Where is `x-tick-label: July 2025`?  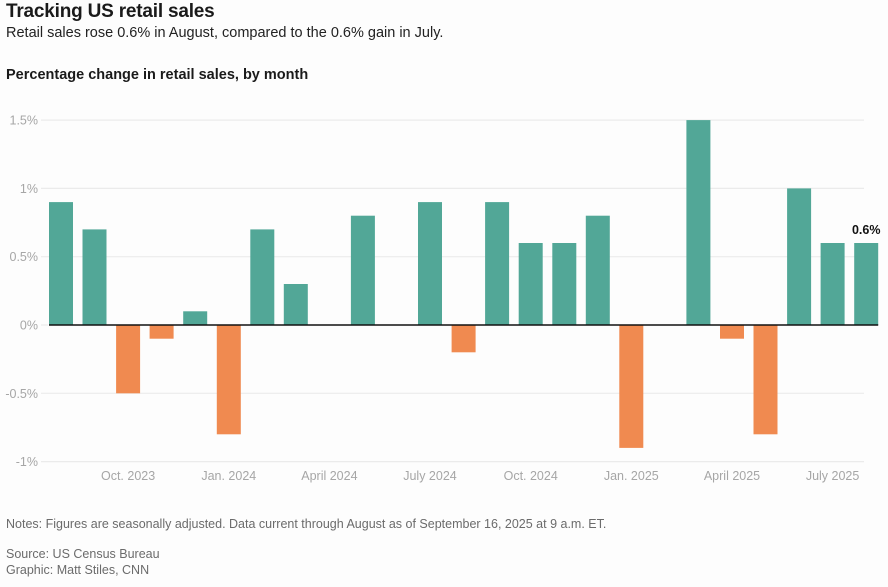
x-tick-label: July 2025 is located at coordinates (833, 476).